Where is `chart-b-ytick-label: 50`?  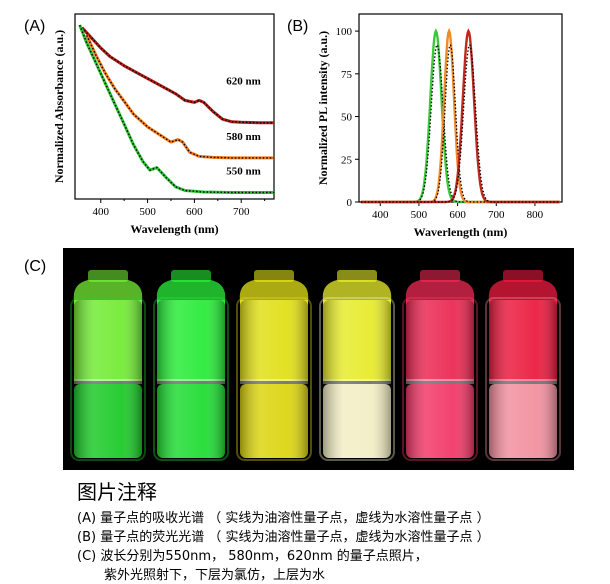
chart-b-ytick-label: 50 is located at coordinates (347, 118).